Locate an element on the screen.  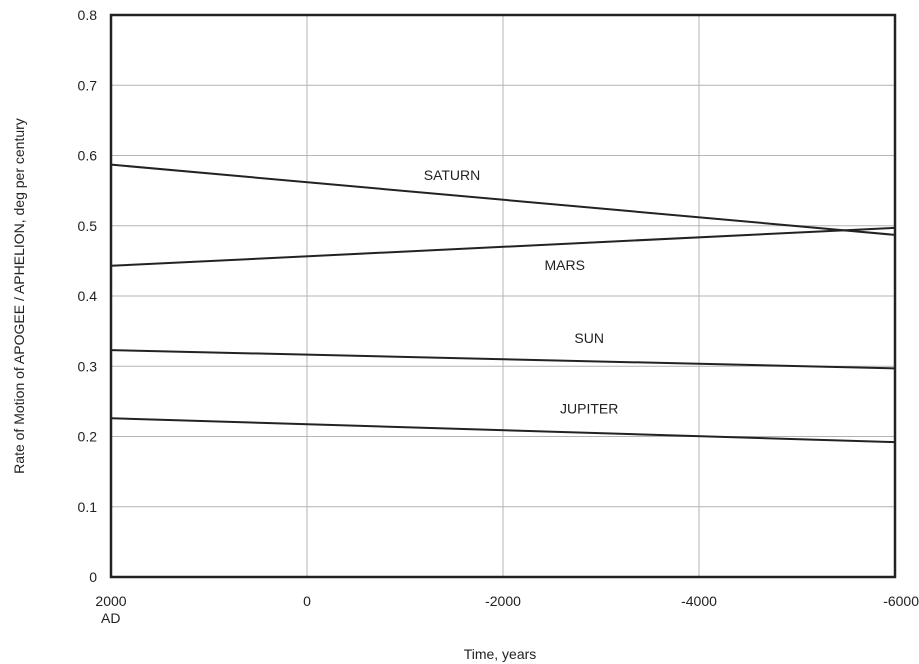
series-label-sun: SUN is located at coordinates (589, 338).